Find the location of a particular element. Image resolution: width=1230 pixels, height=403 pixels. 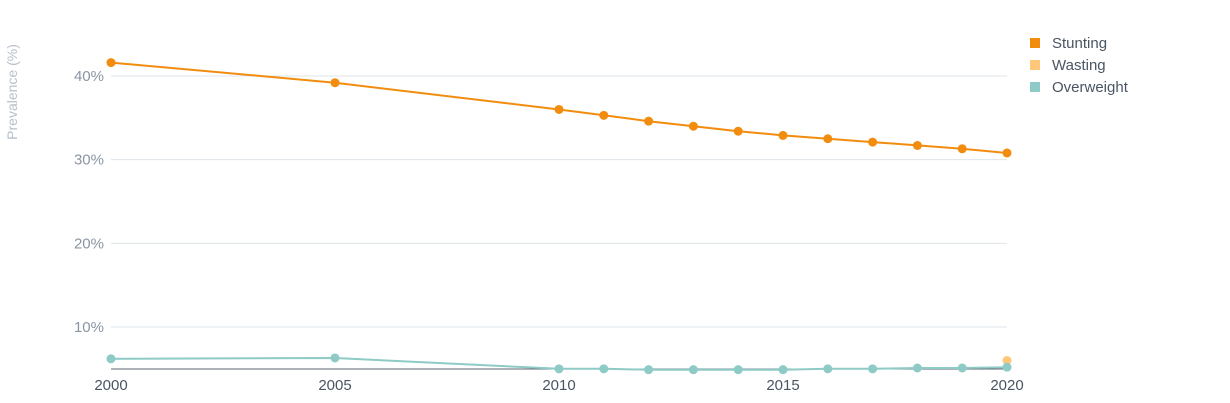

legend-item-wasting: Wasting is located at coordinates (1068, 65).